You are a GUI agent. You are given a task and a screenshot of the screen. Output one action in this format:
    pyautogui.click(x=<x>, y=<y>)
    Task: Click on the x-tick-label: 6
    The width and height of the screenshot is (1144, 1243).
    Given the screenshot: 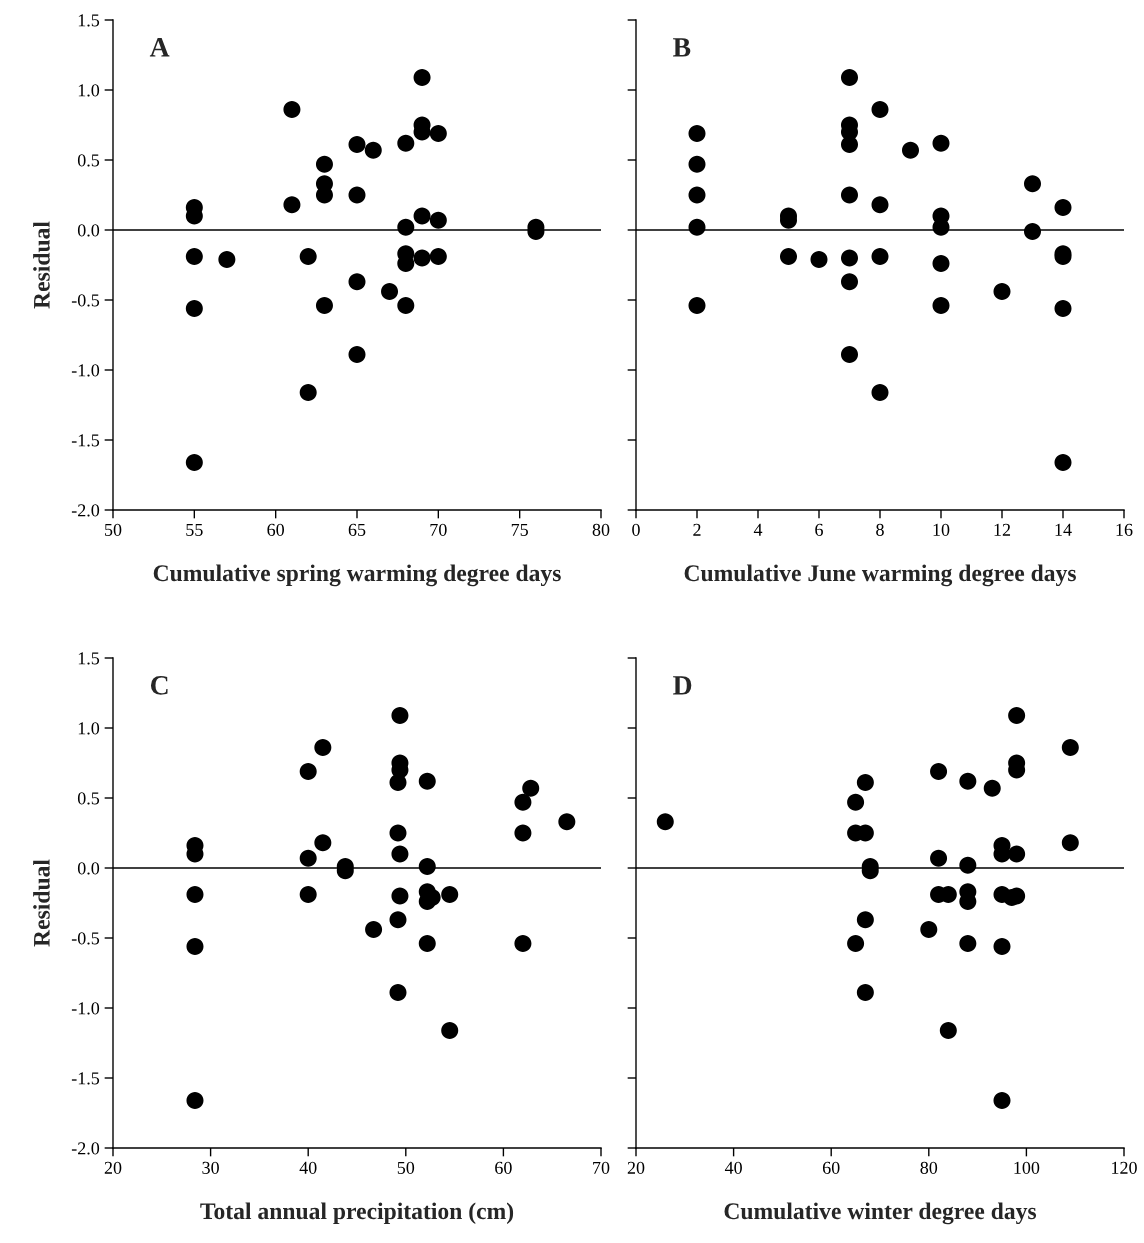 What is the action you would take?
    pyautogui.click(x=819, y=529)
    